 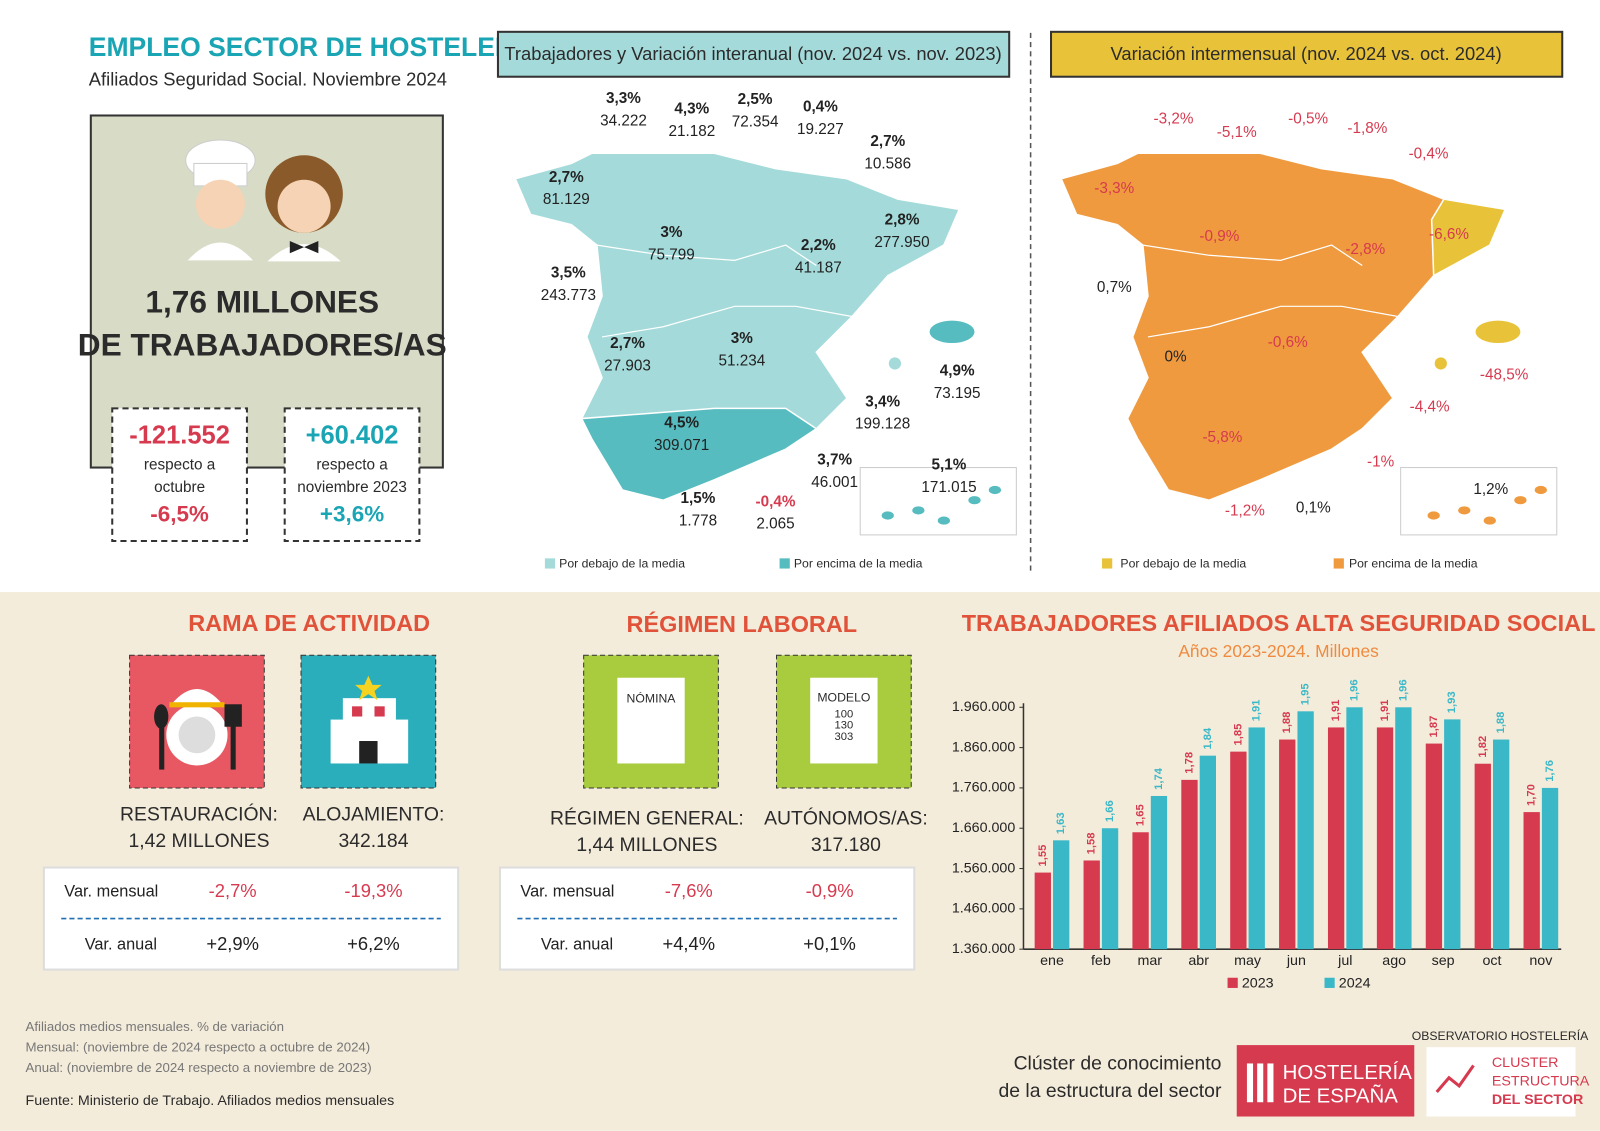 What do you see at coordinates (374, 815) in the screenshot?
I see `rama-name: ALOJAMIENTO:` at bounding box center [374, 815].